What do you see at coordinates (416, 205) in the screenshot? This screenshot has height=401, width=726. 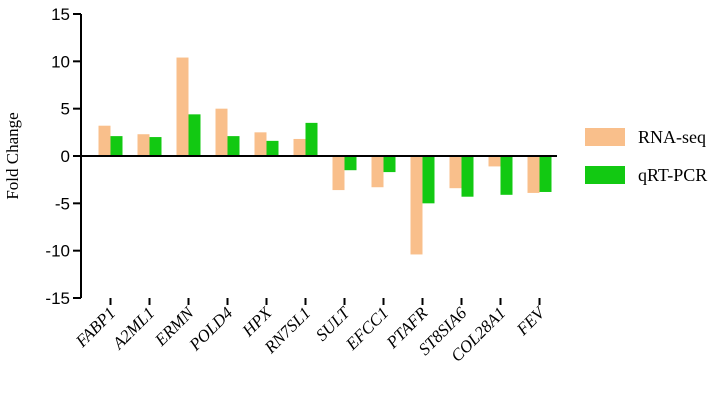 I see `bar-rna-seq-ptafr` at bounding box center [416, 205].